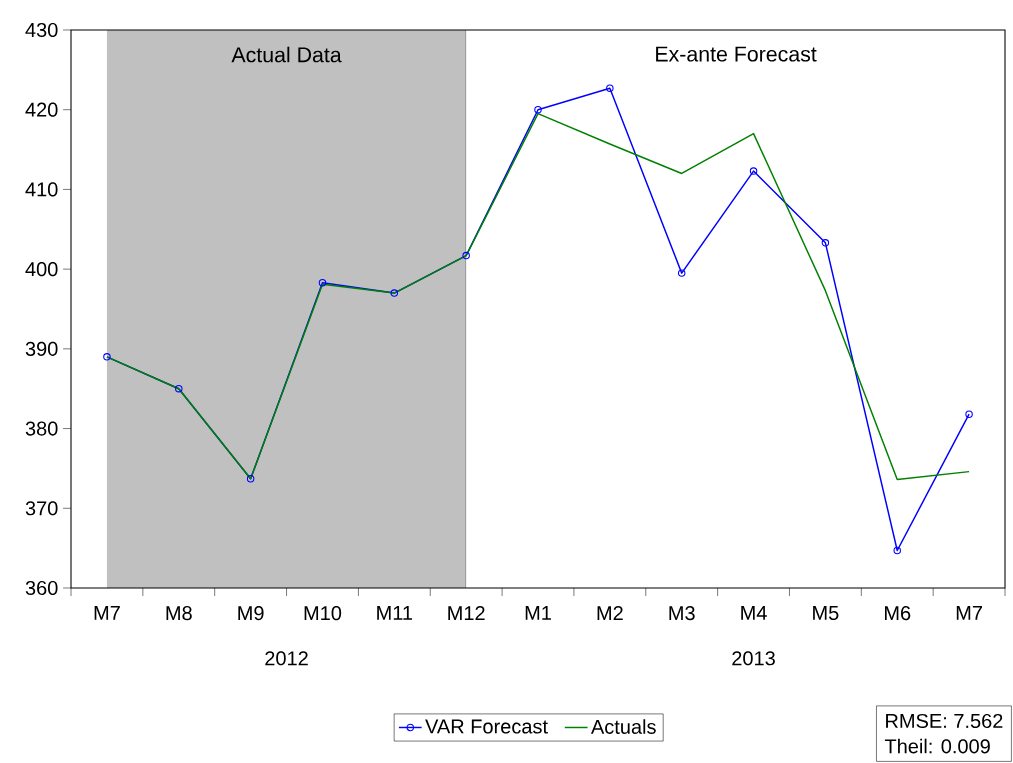  Describe the element at coordinates (41, 588) in the screenshot. I see `y-tick-label: 360` at that location.